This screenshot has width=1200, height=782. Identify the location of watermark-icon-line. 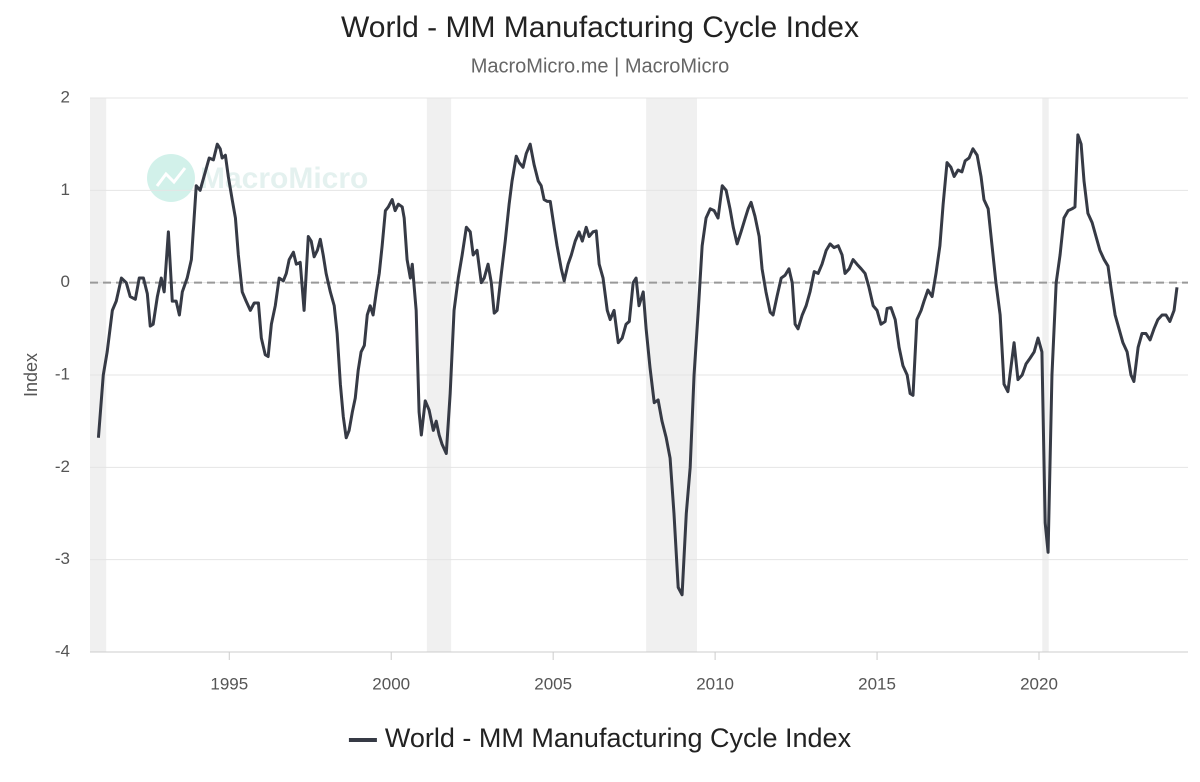
(171, 177).